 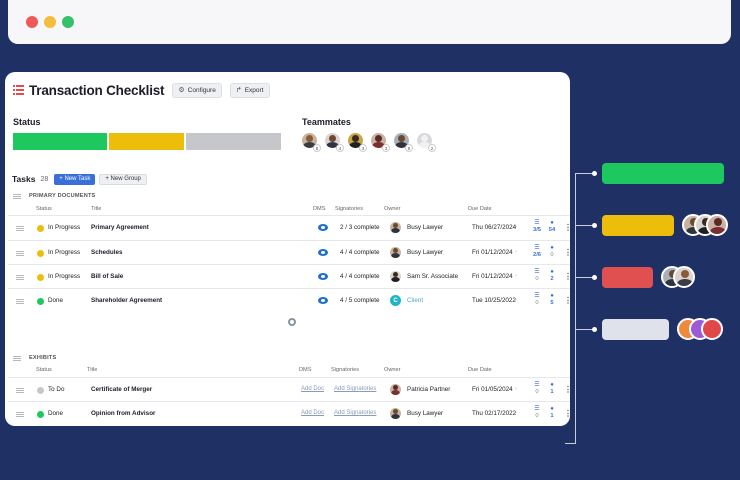 I want to click on owner-initial-avatar: C, so click(x=395, y=300).